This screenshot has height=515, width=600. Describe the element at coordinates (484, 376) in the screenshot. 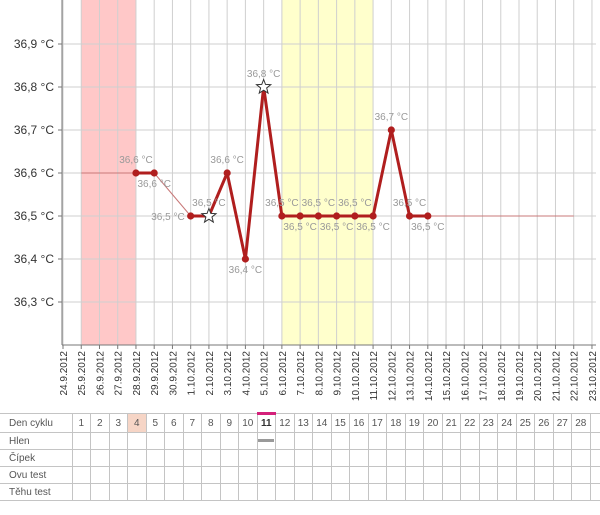

I see `x-tick-label: 17.10.2012` at that location.